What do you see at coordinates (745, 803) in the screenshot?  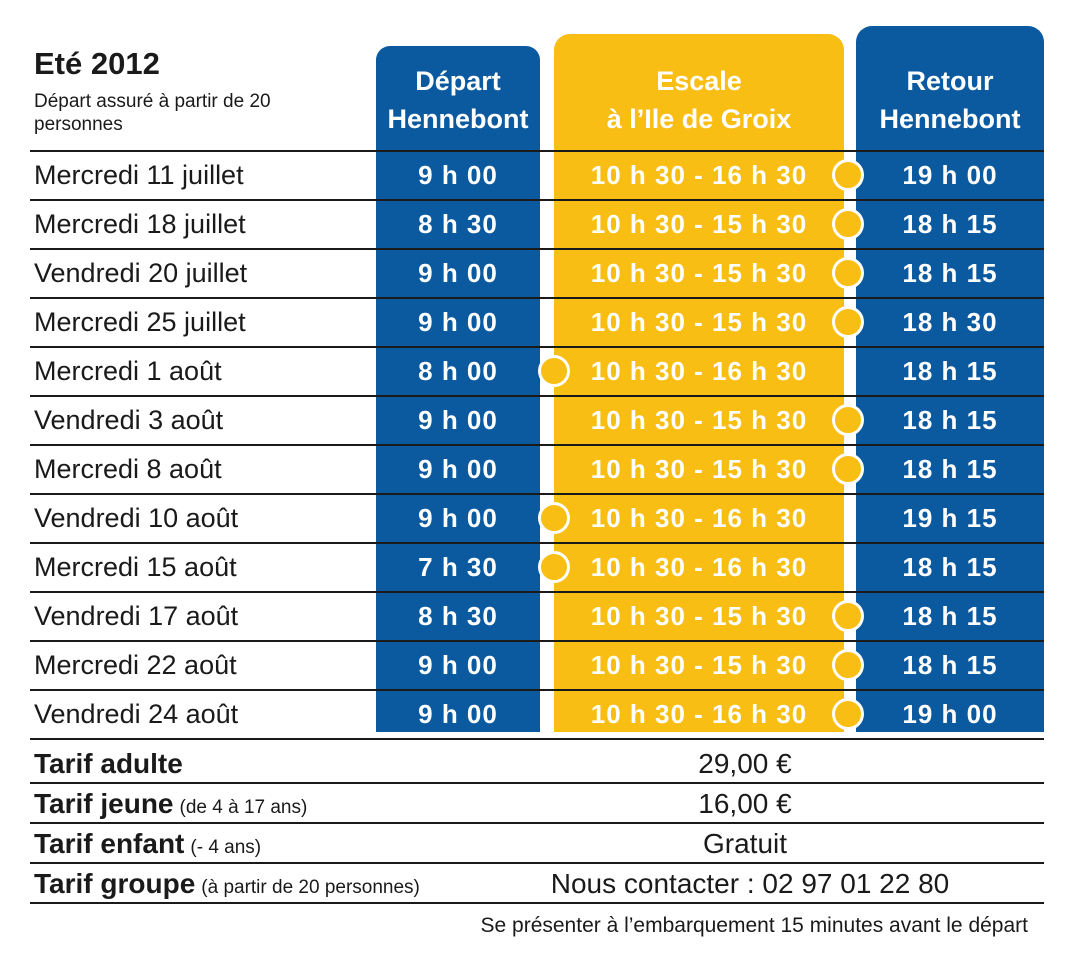 I see `tariff-price: 16,00 €` at bounding box center [745, 803].